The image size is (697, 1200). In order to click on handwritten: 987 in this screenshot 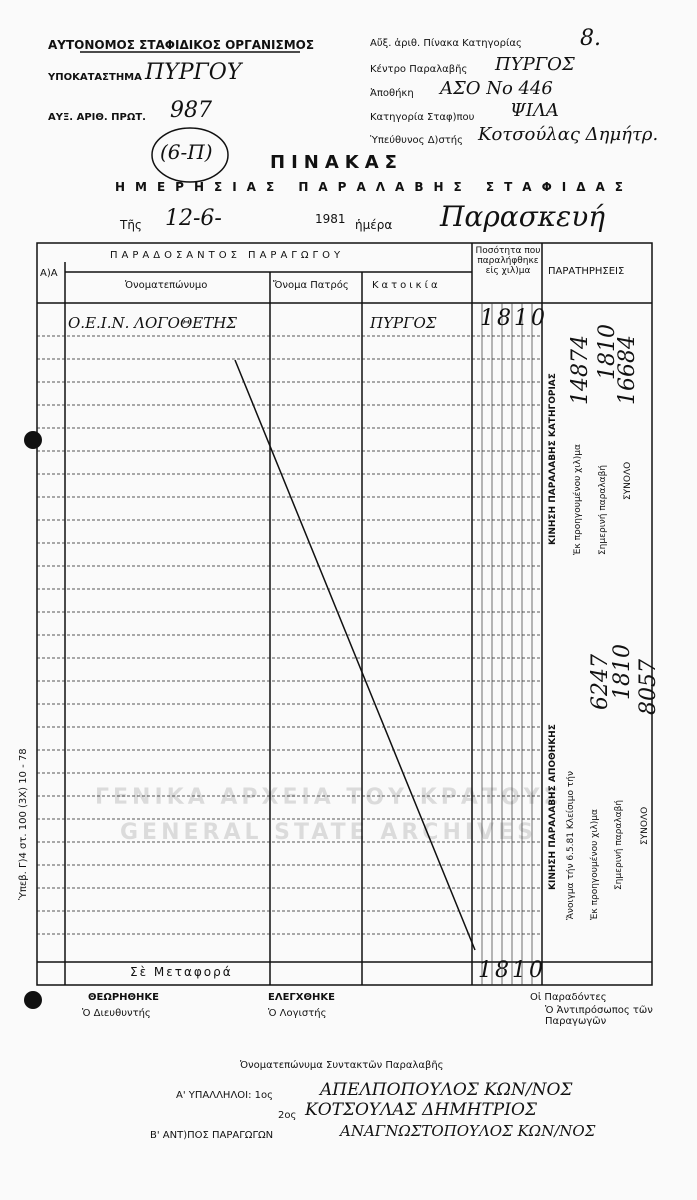, I will do `click(191, 110)`.